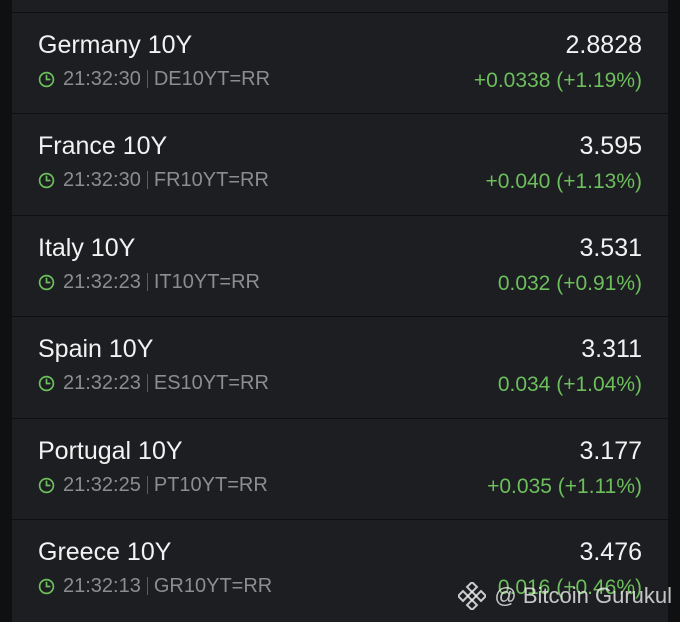  I want to click on yield-value: 3.177, so click(610, 451).